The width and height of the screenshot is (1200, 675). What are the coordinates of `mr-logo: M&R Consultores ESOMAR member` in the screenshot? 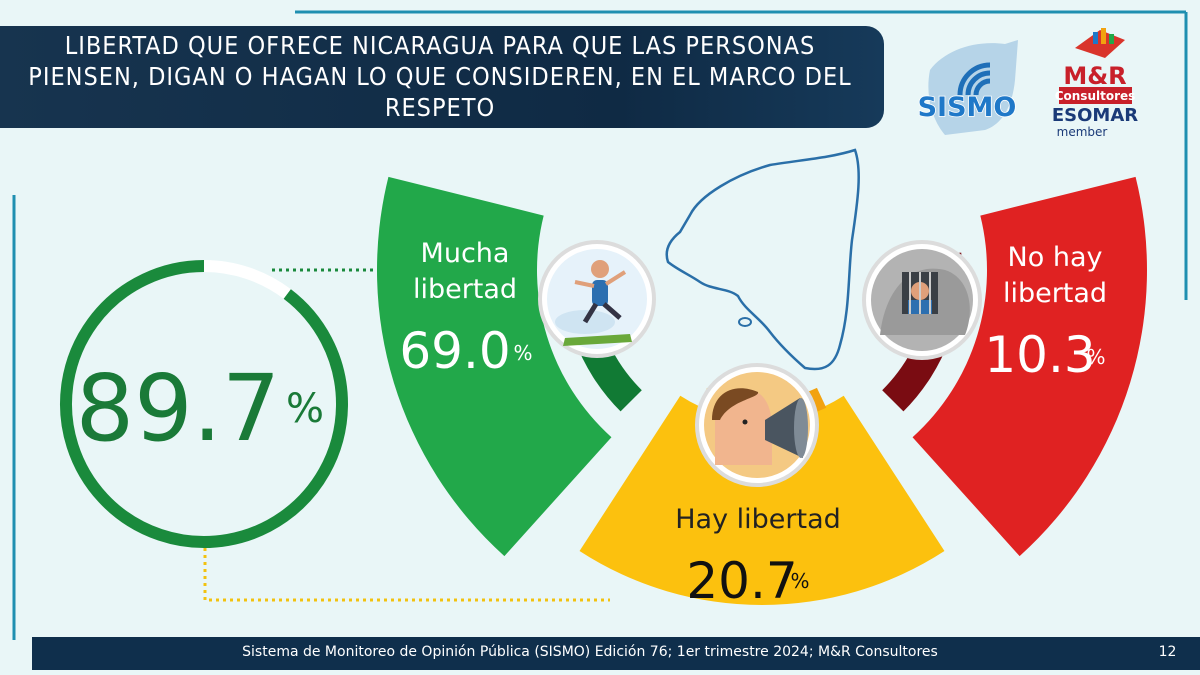 It's located at (1095, 83).